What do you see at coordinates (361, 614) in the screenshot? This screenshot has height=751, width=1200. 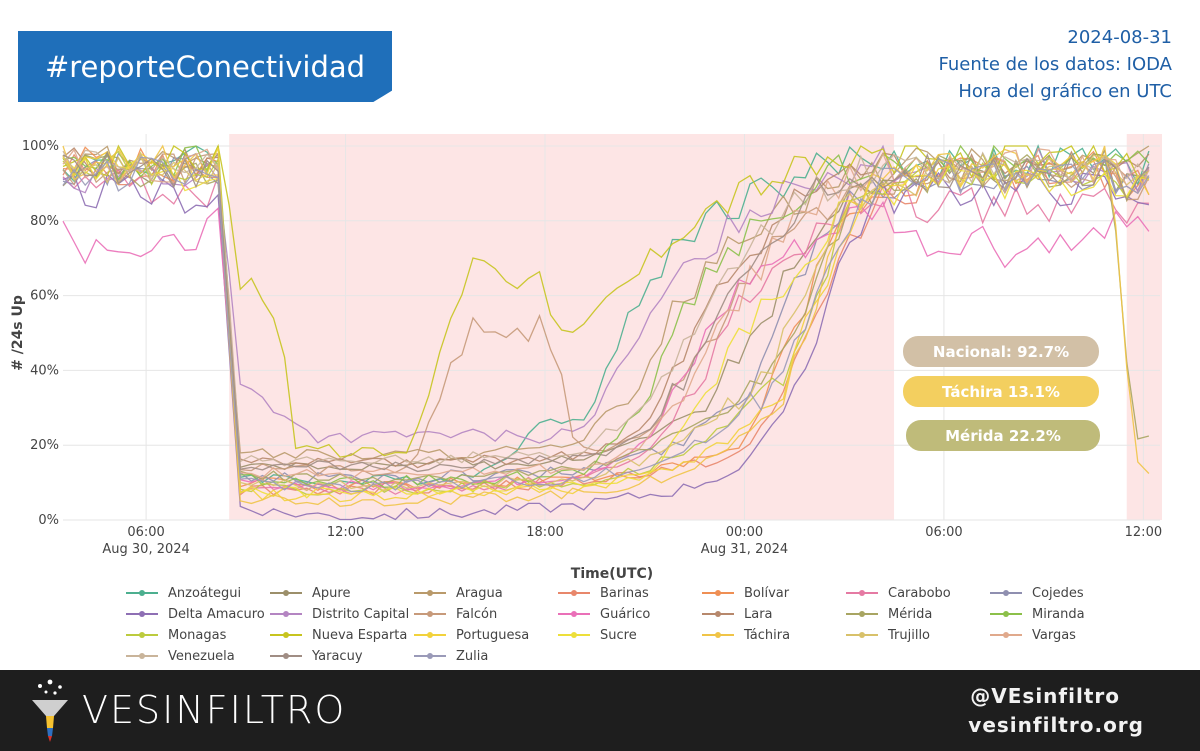 I see `legend-label: Distrito Capital` at bounding box center [361, 614].